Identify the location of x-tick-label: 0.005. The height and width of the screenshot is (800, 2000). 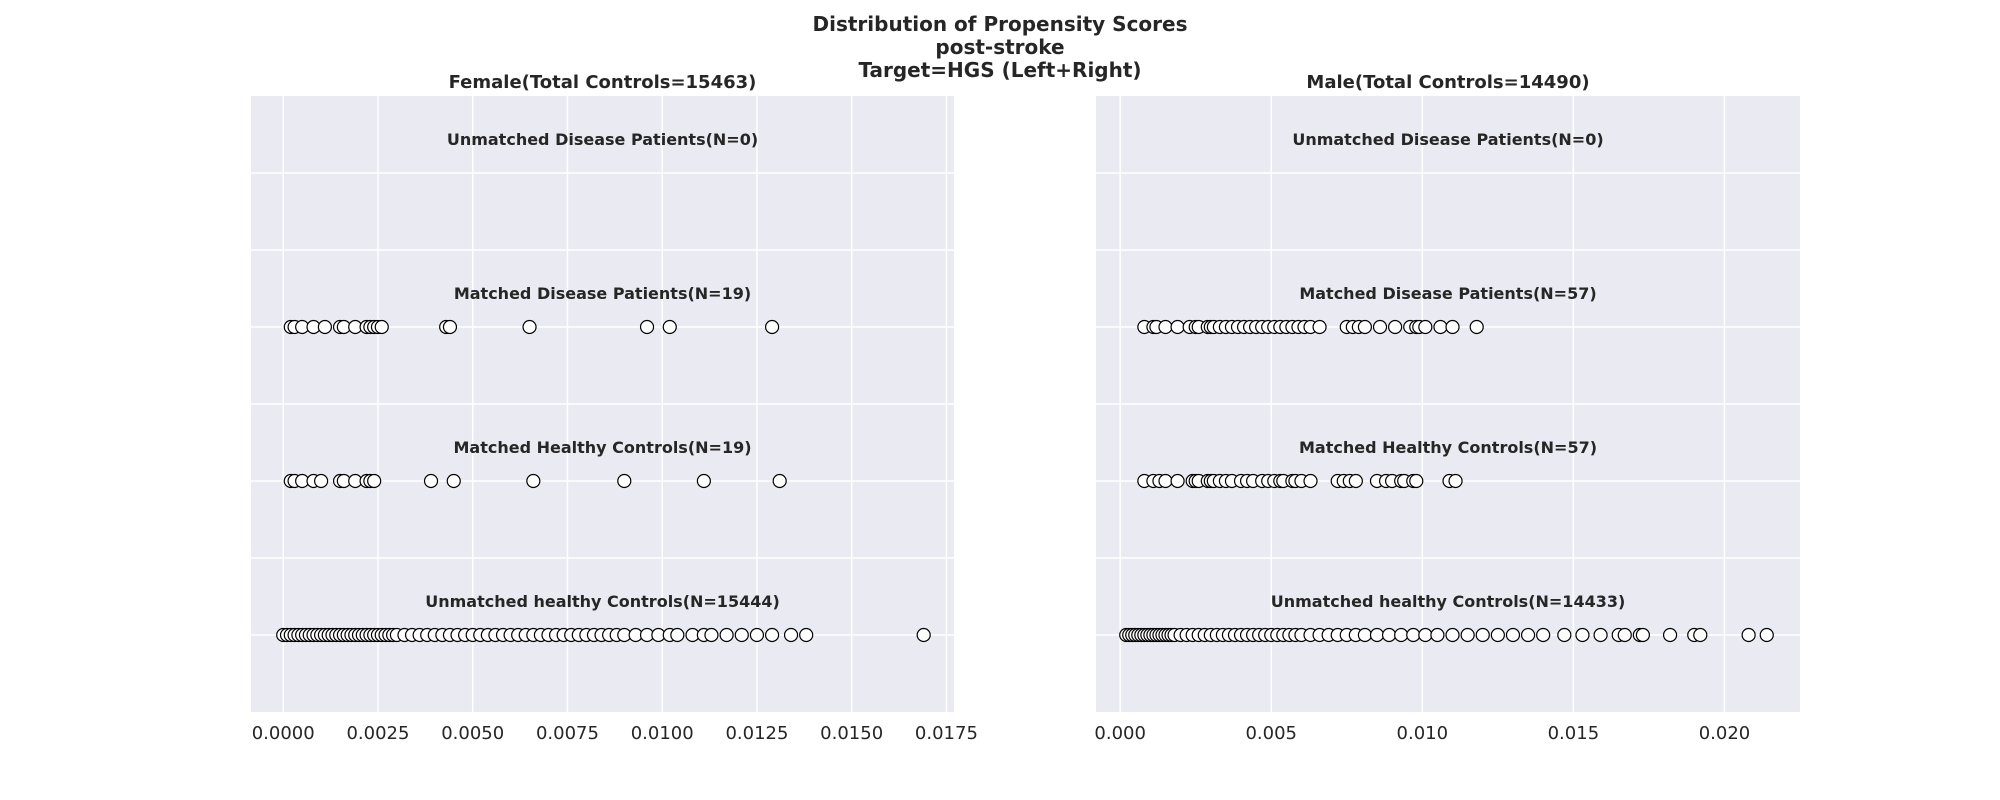
(1271, 733).